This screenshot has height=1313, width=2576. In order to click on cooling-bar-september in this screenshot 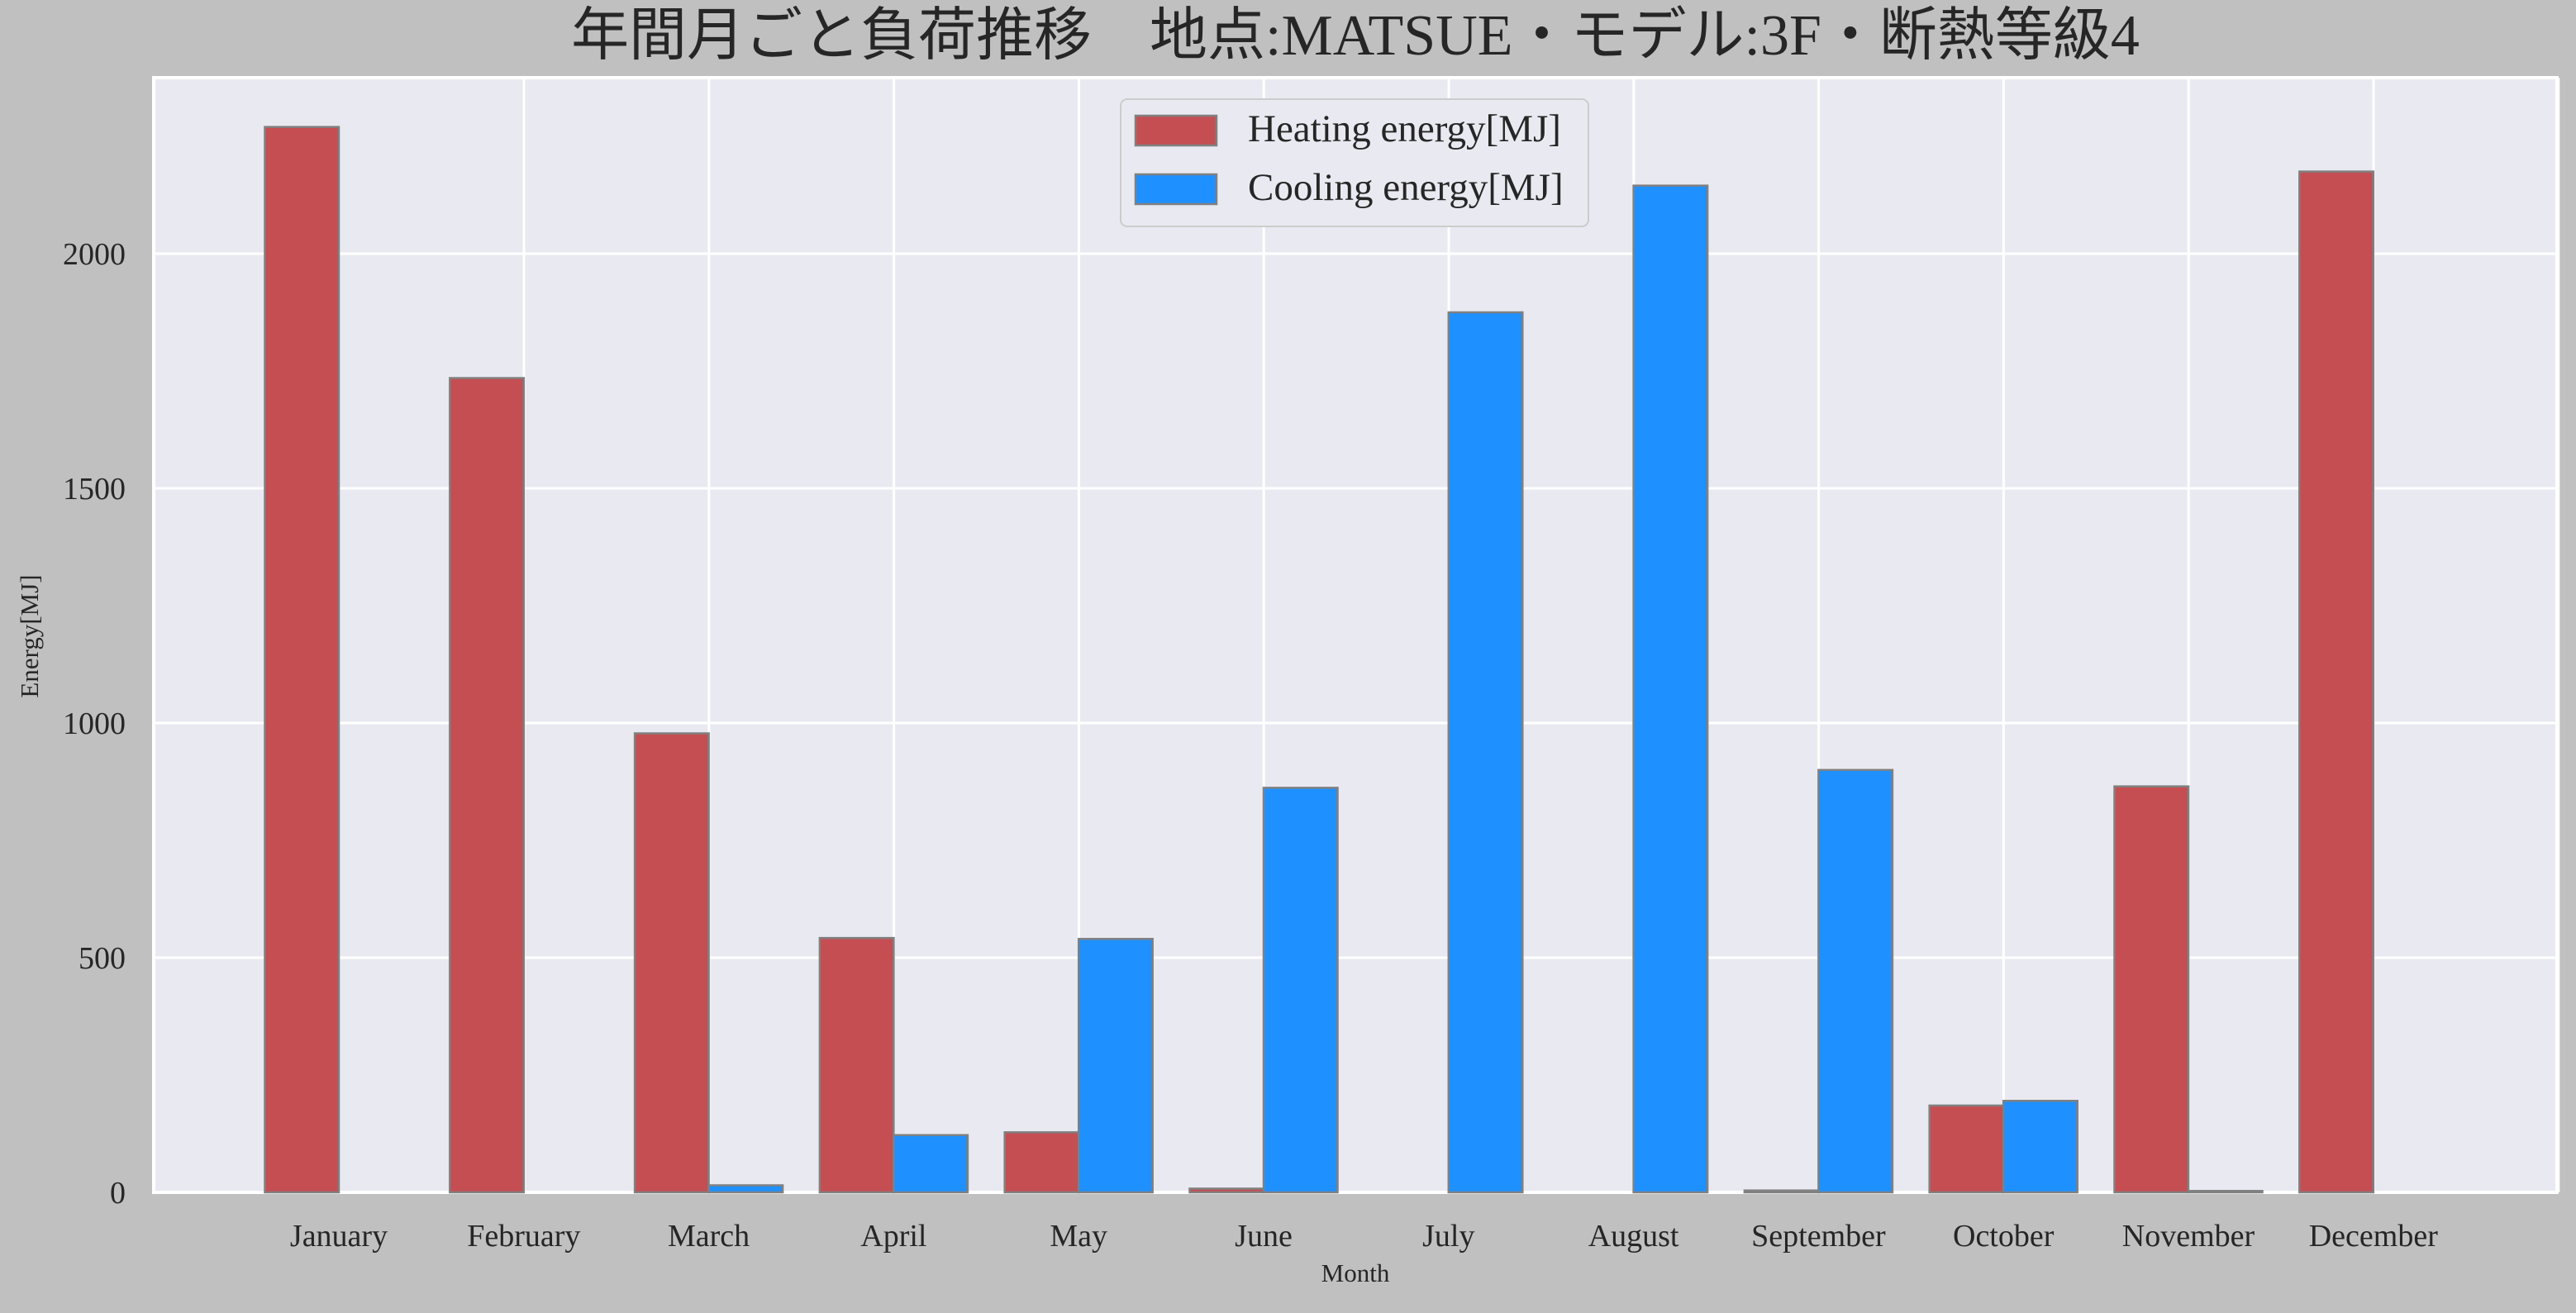, I will do `click(1855, 981)`.